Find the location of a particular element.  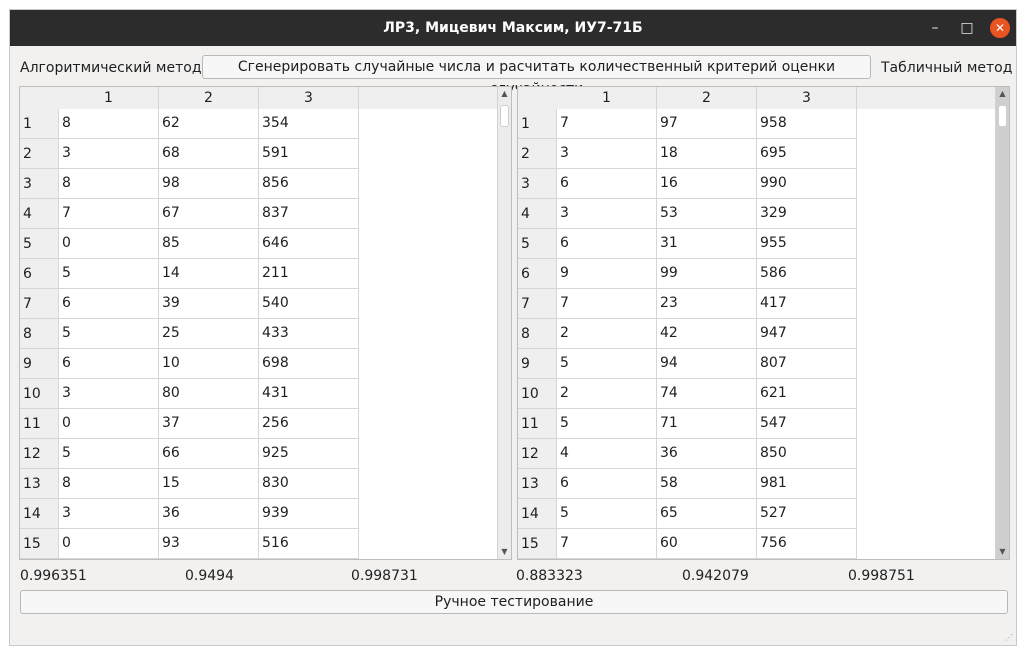

row-header: 8 is located at coordinates (537, 334).